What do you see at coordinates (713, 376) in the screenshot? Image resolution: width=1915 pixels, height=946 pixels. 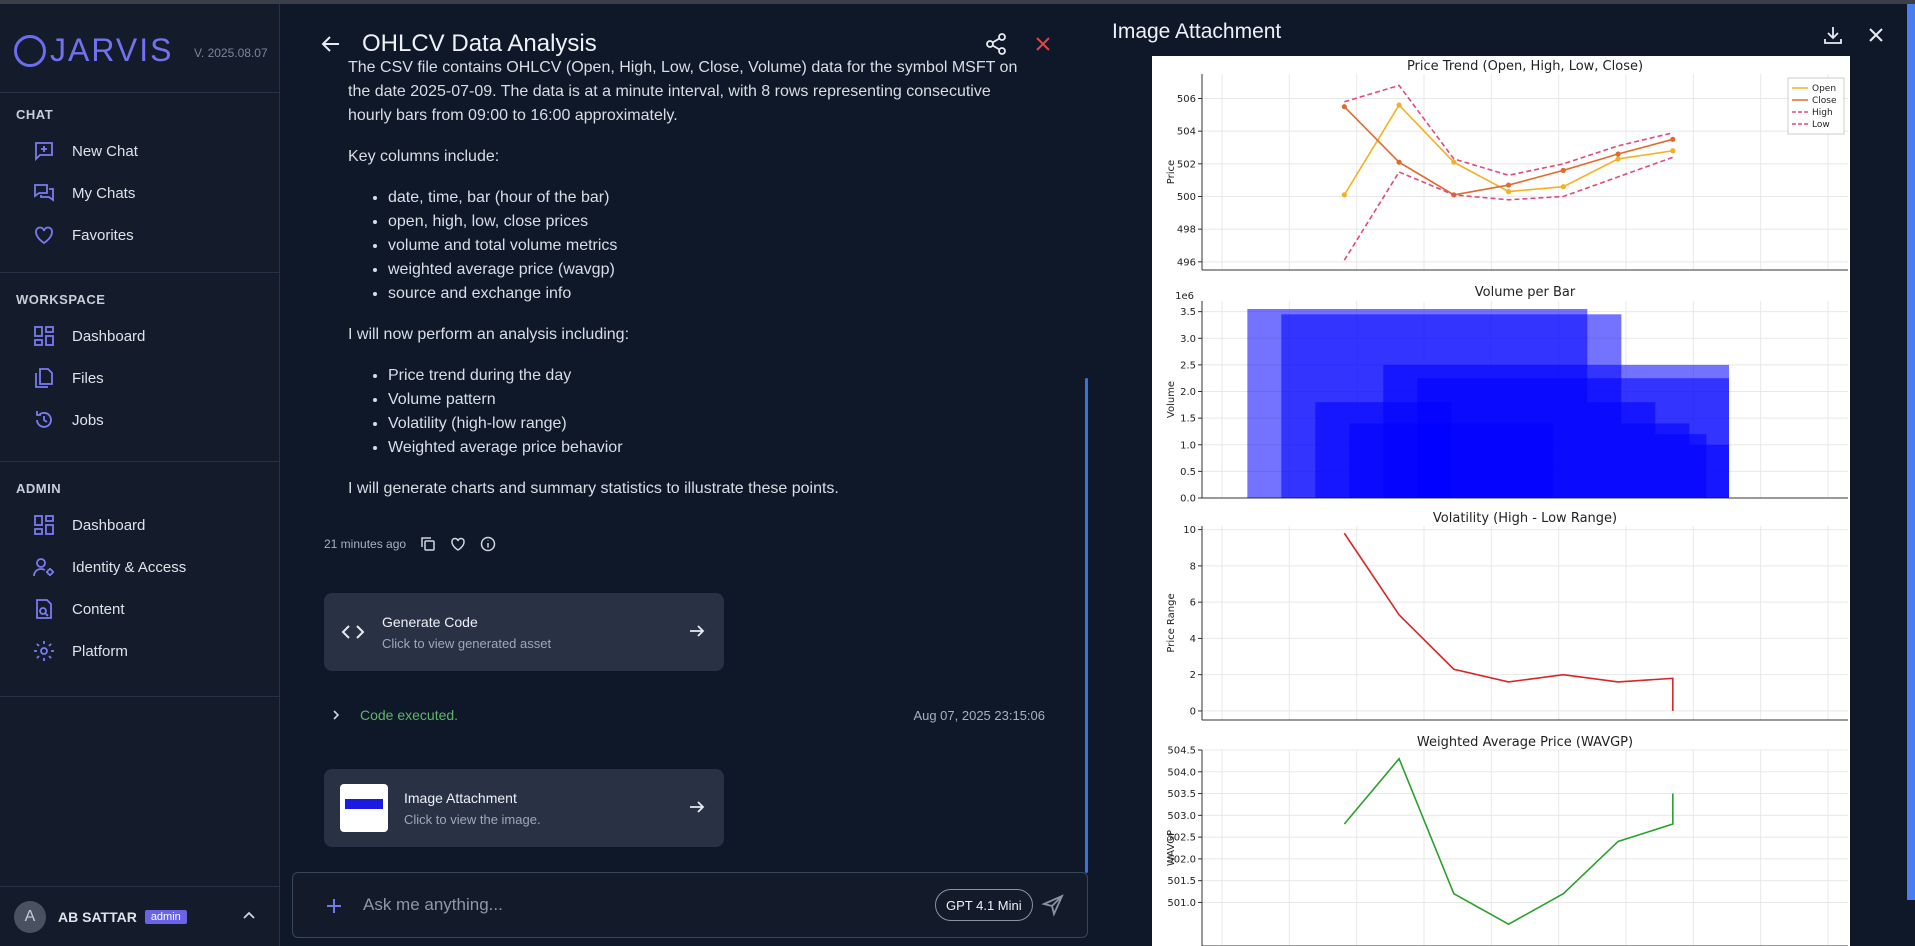 I see `list-item: Price trend during the day` at bounding box center [713, 376].